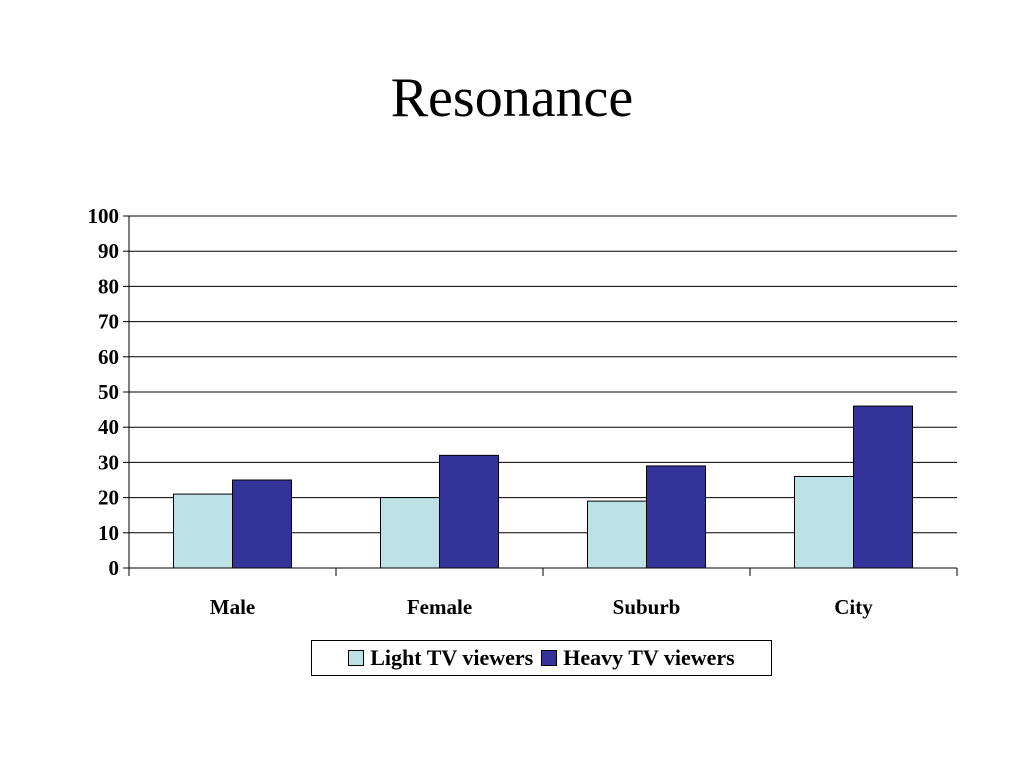  Describe the element at coordinates (203, 531) in the screenshot. I see `bar-male-light` at that location.